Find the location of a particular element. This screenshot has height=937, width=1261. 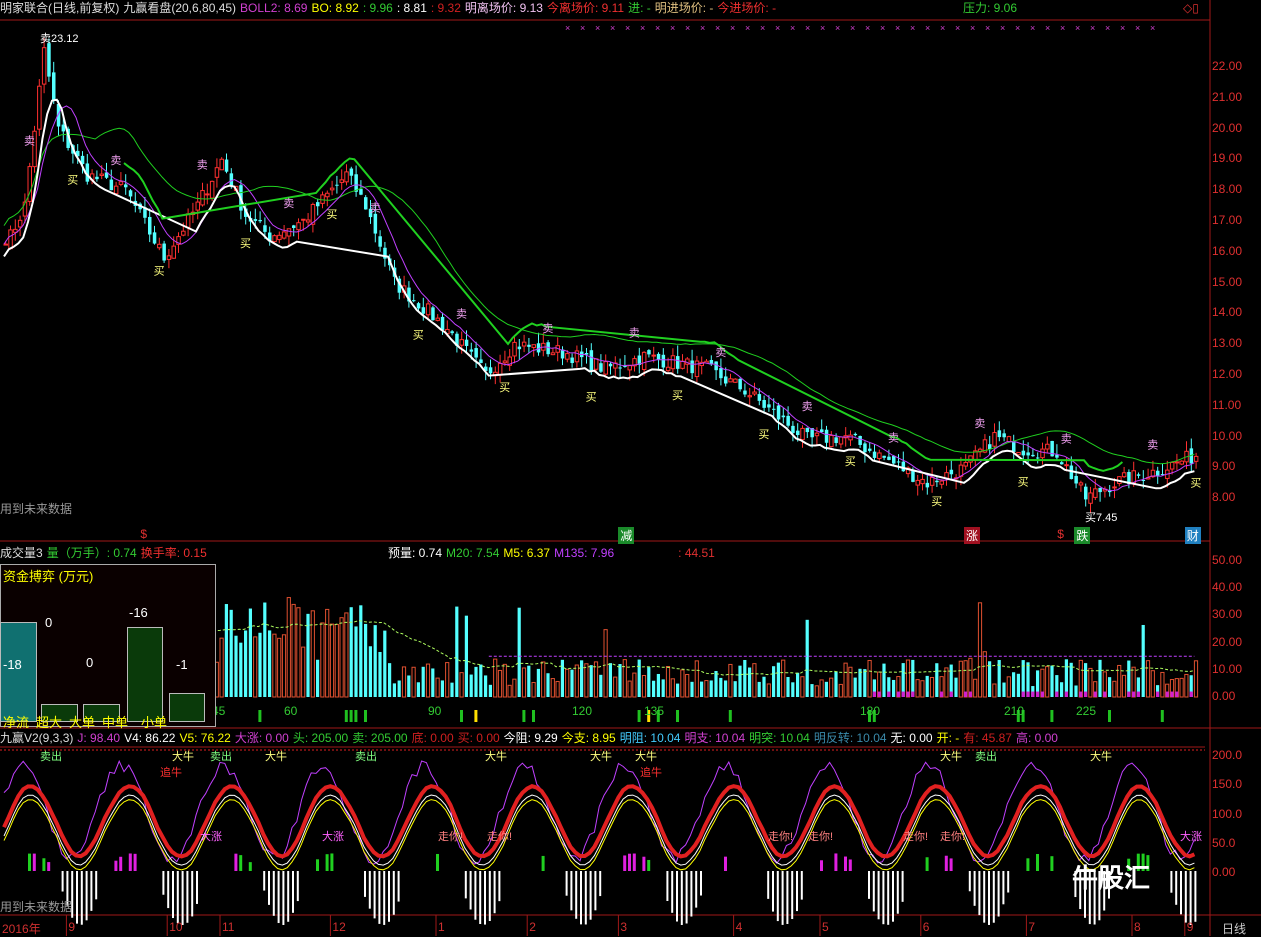

indicator-tag: 大牛 is located at coordinates (183, 756).